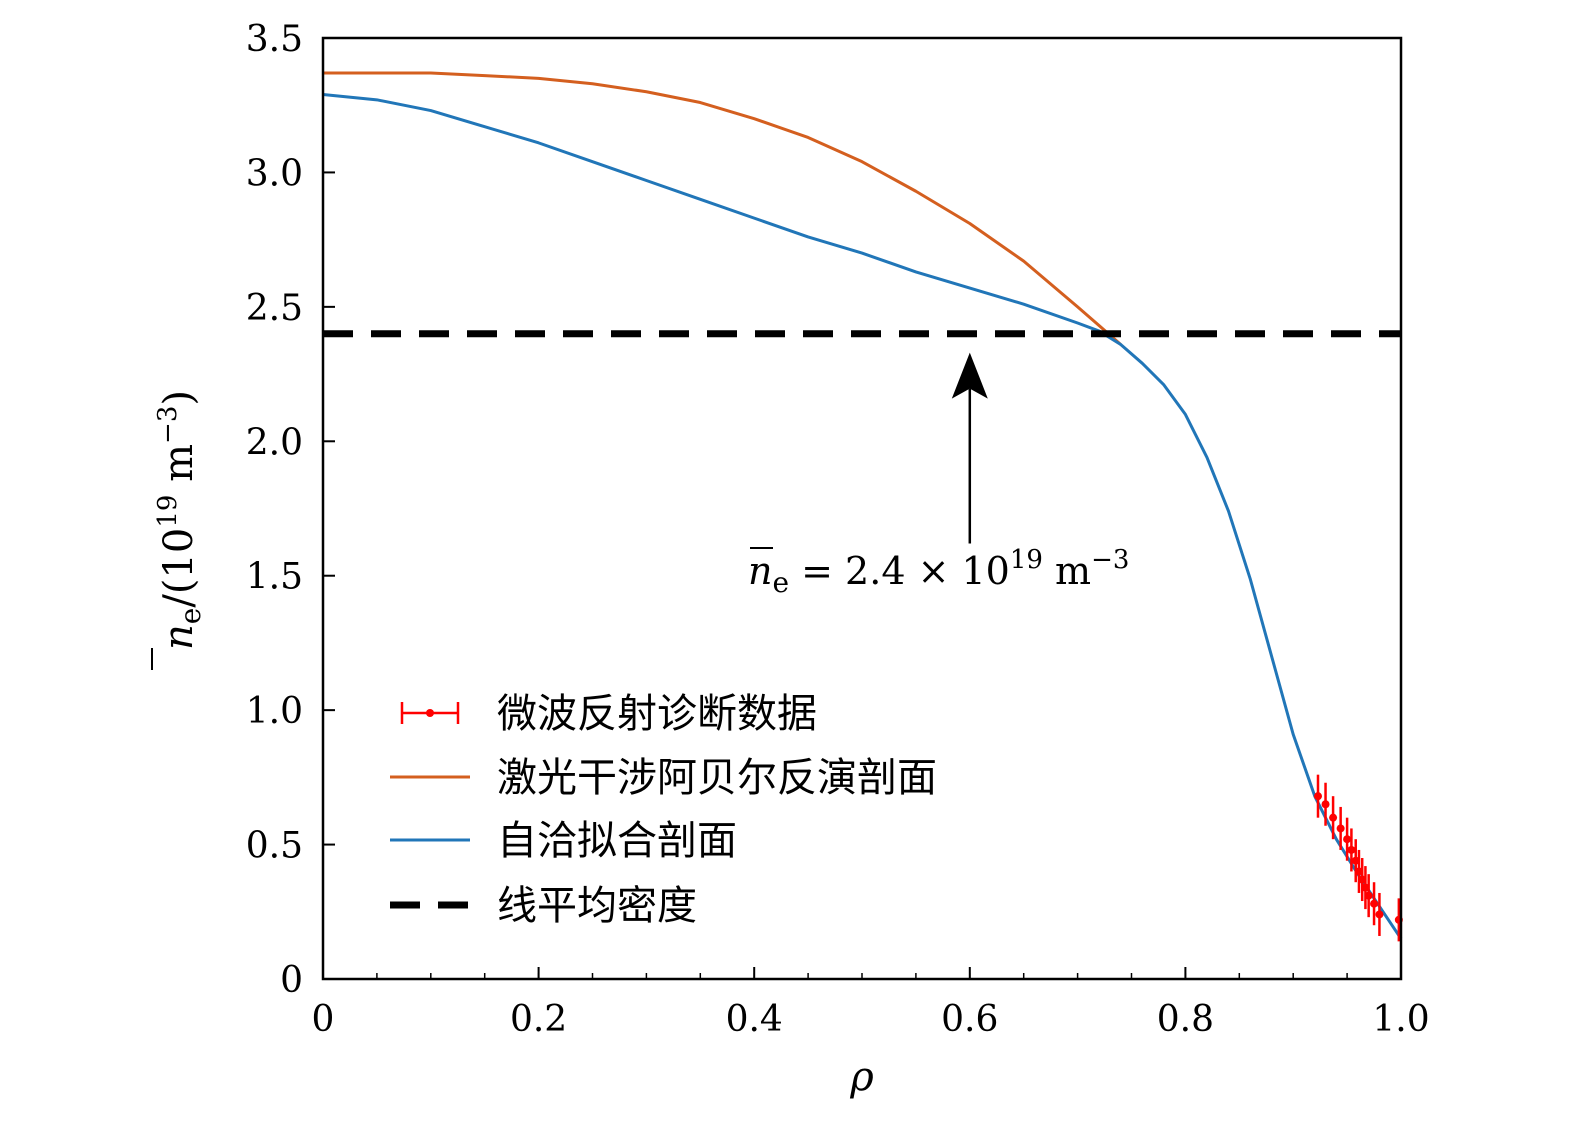 This screenshot has height=1122, width=1575. What do you see at coordinates (722, 208) in the screenshot?
I see `series-line-abel-inversion` at bounding box center [722, 208].